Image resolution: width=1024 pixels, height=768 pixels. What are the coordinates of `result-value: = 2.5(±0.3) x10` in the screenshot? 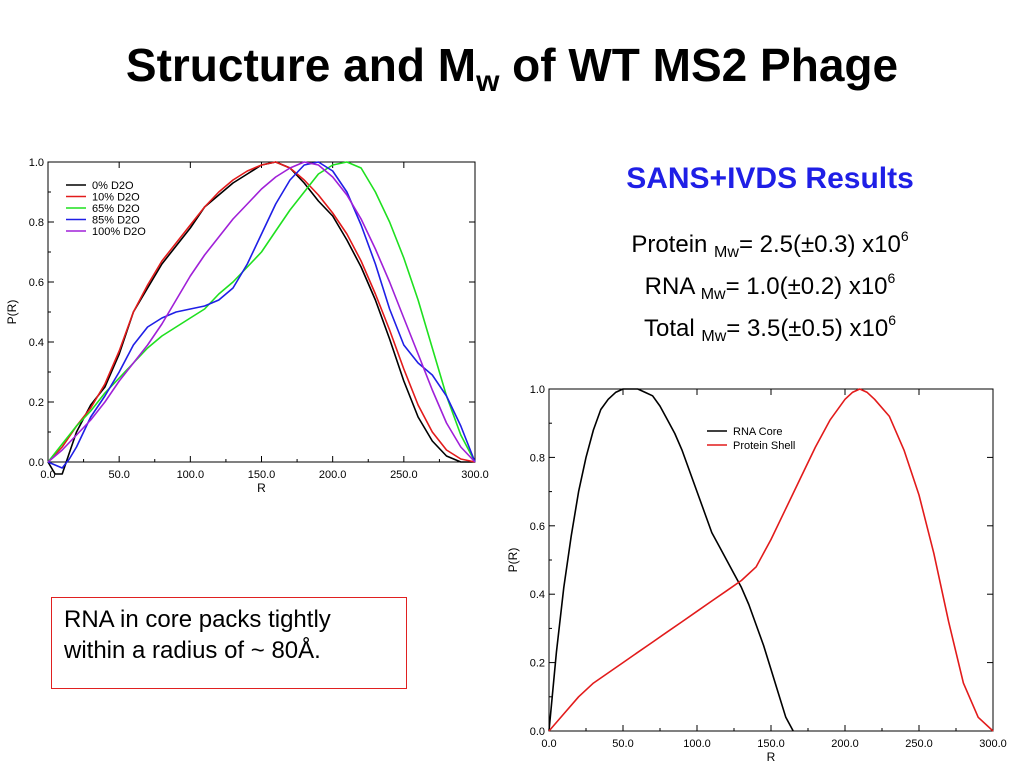 It's located at (819, 244).